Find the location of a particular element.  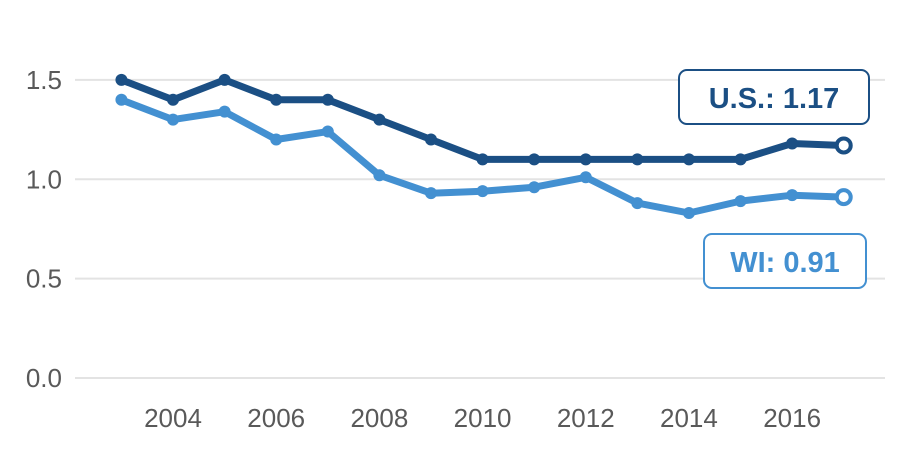

y-tick-label: 1.0 is located at coordinates (44, 179).